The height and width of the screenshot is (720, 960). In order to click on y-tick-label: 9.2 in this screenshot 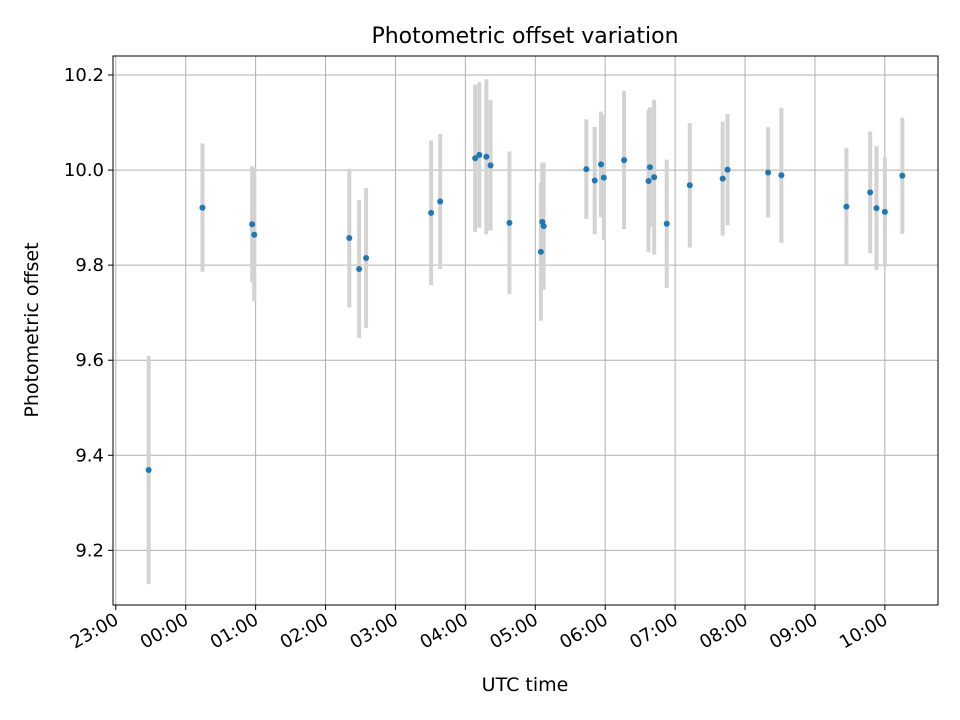, I will do `click(89, 550)`.